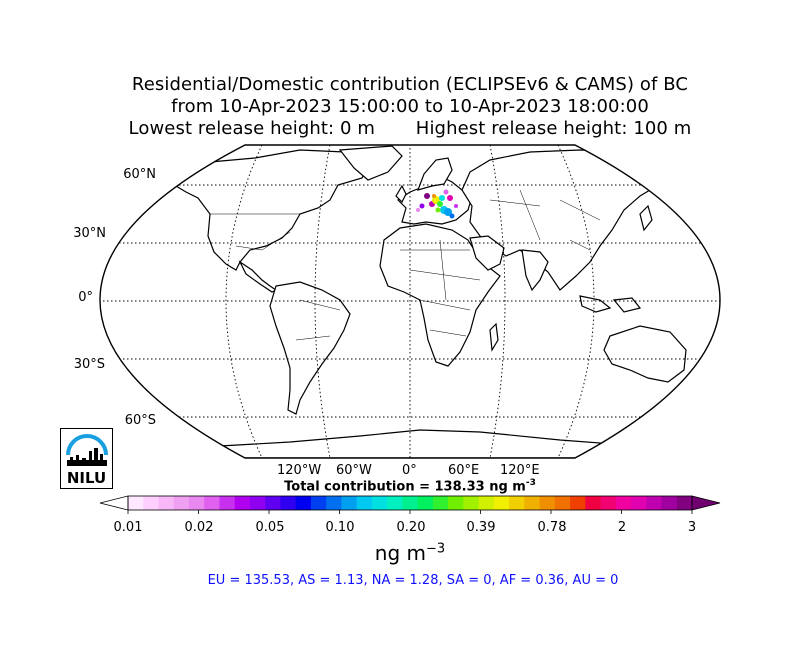 Image resolution: width=800 pixels, height=650 pixels. I want to click on country-borders, so click(405, 265).